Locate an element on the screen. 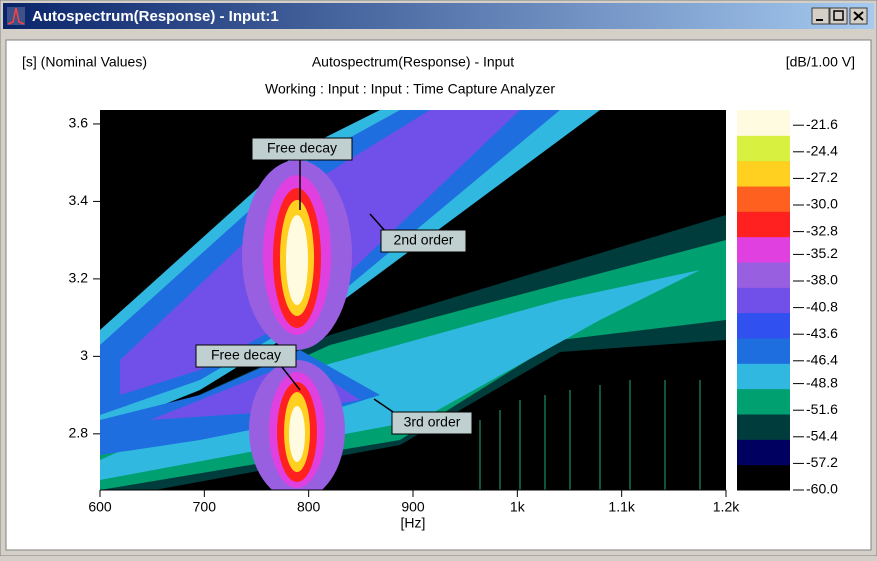  x-tick-label: 1k is located at coordinates (518, 507).